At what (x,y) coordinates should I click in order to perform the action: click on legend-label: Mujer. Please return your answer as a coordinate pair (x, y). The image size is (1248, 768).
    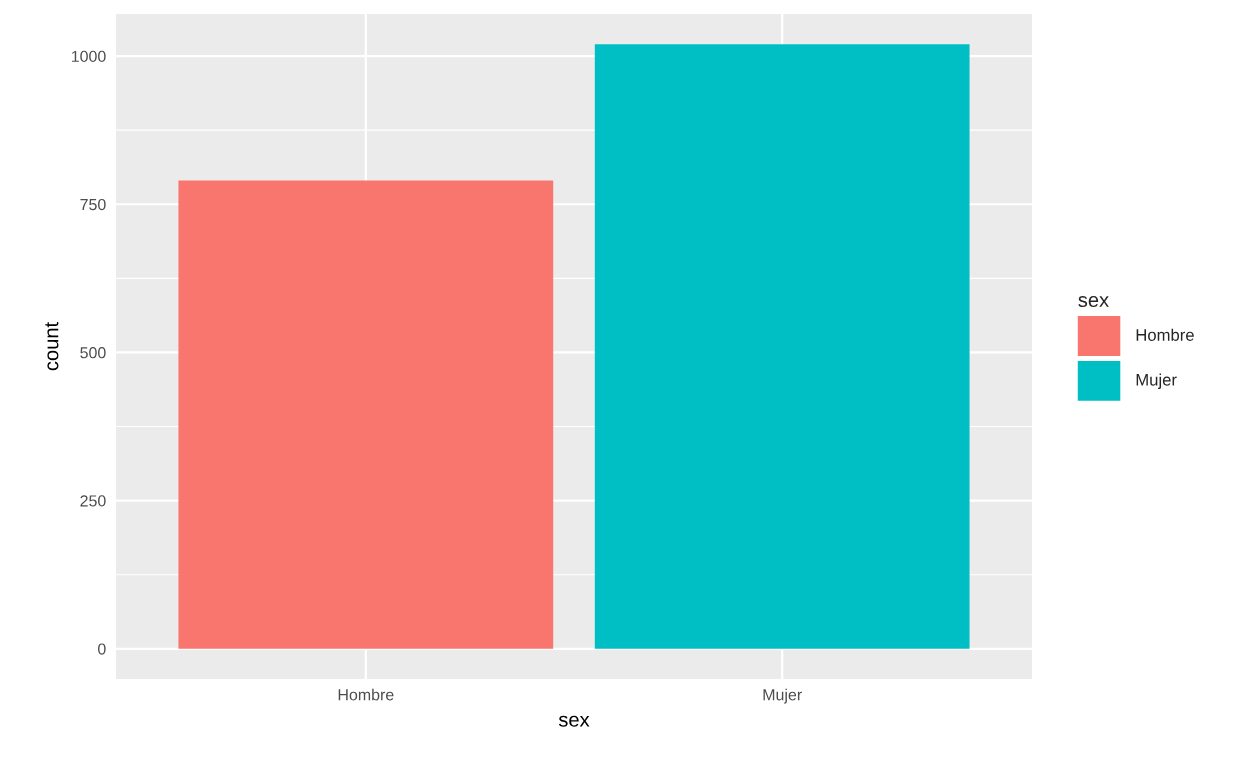
    Looking at the image, I should click on (1156, 381).